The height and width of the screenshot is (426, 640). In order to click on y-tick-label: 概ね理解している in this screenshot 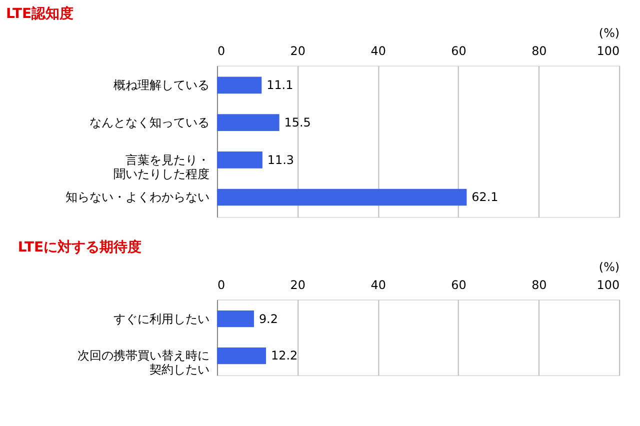, I will do `click(162, 85)`.